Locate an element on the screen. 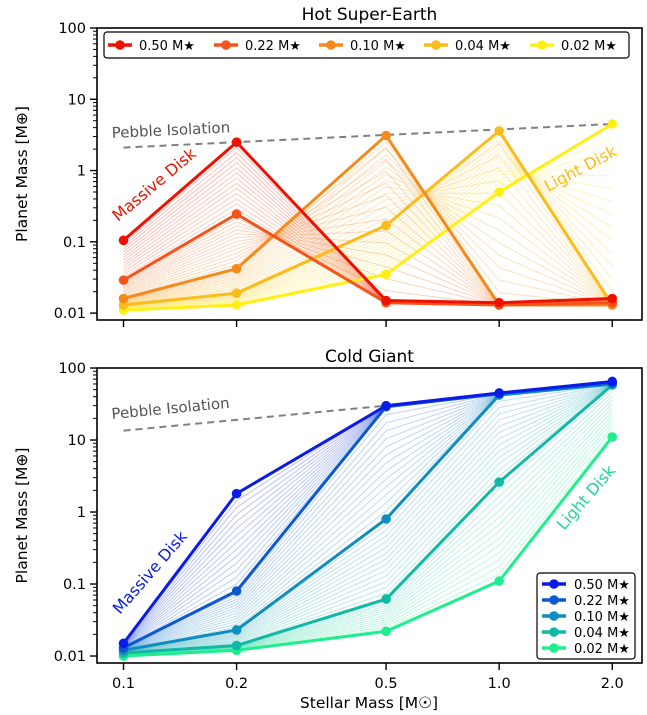 The width and height of the screenshot is (647, 715). x-tick-label: 1.0 is located at coordinates (499, 684).